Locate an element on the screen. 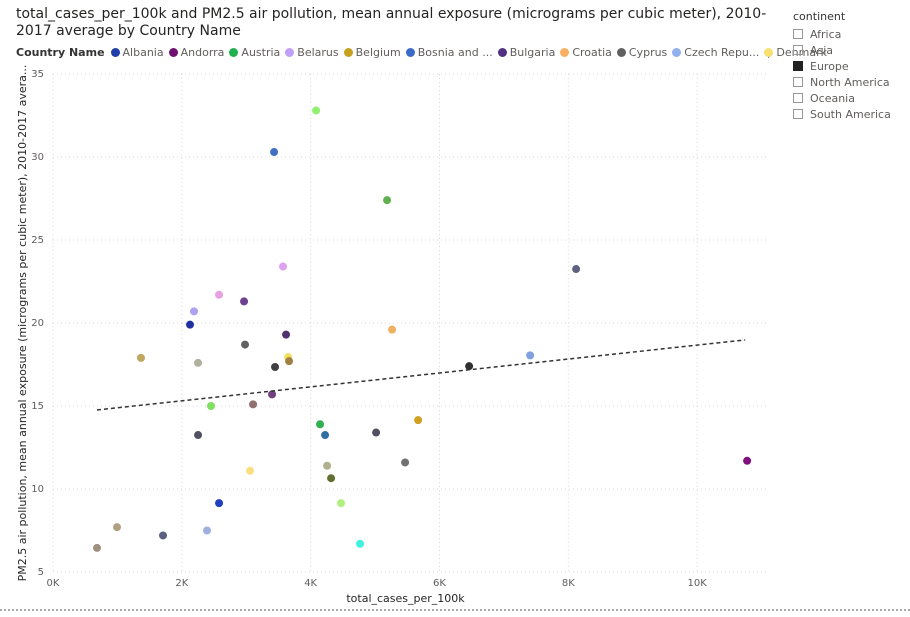 The width and height of the screenshot is (910, 617). legend-item: Austria is located at coordinates (254, 52).